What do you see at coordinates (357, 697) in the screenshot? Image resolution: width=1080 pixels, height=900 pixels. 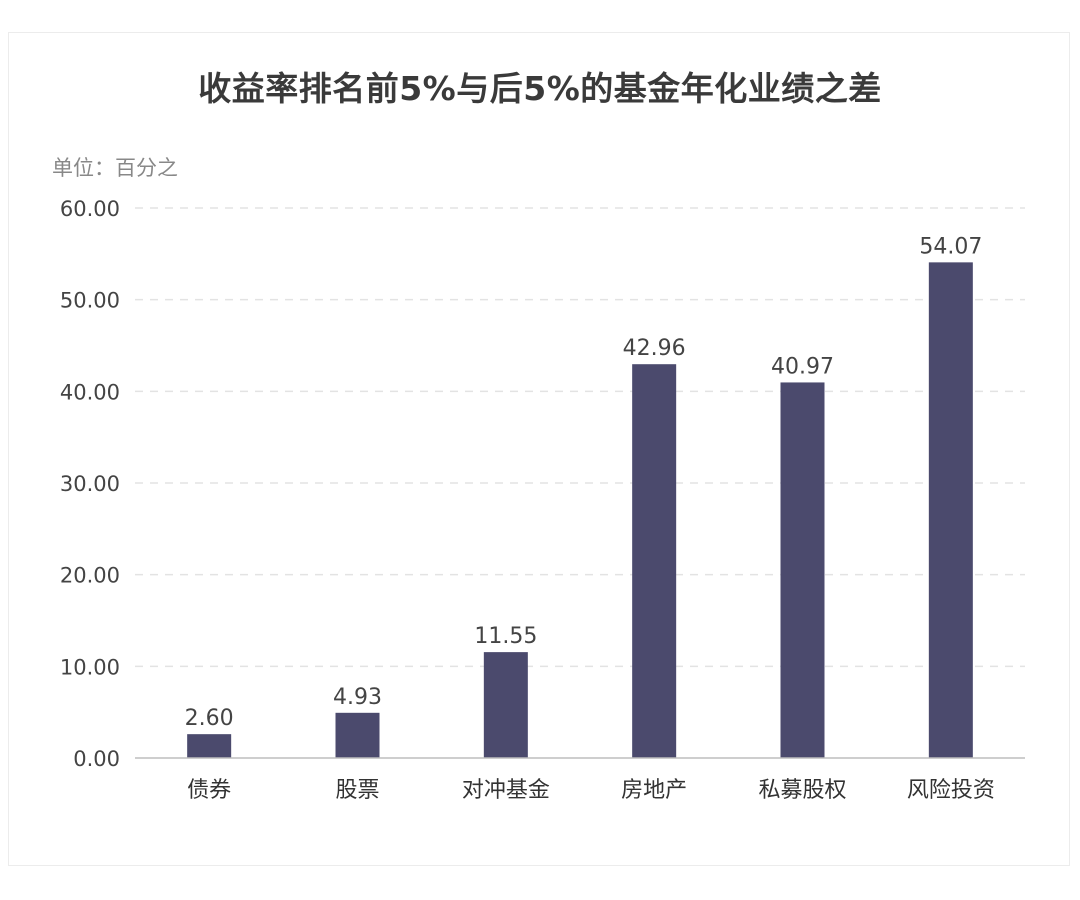 I see `value-label: 4.93` at bounding box center [357, 697].